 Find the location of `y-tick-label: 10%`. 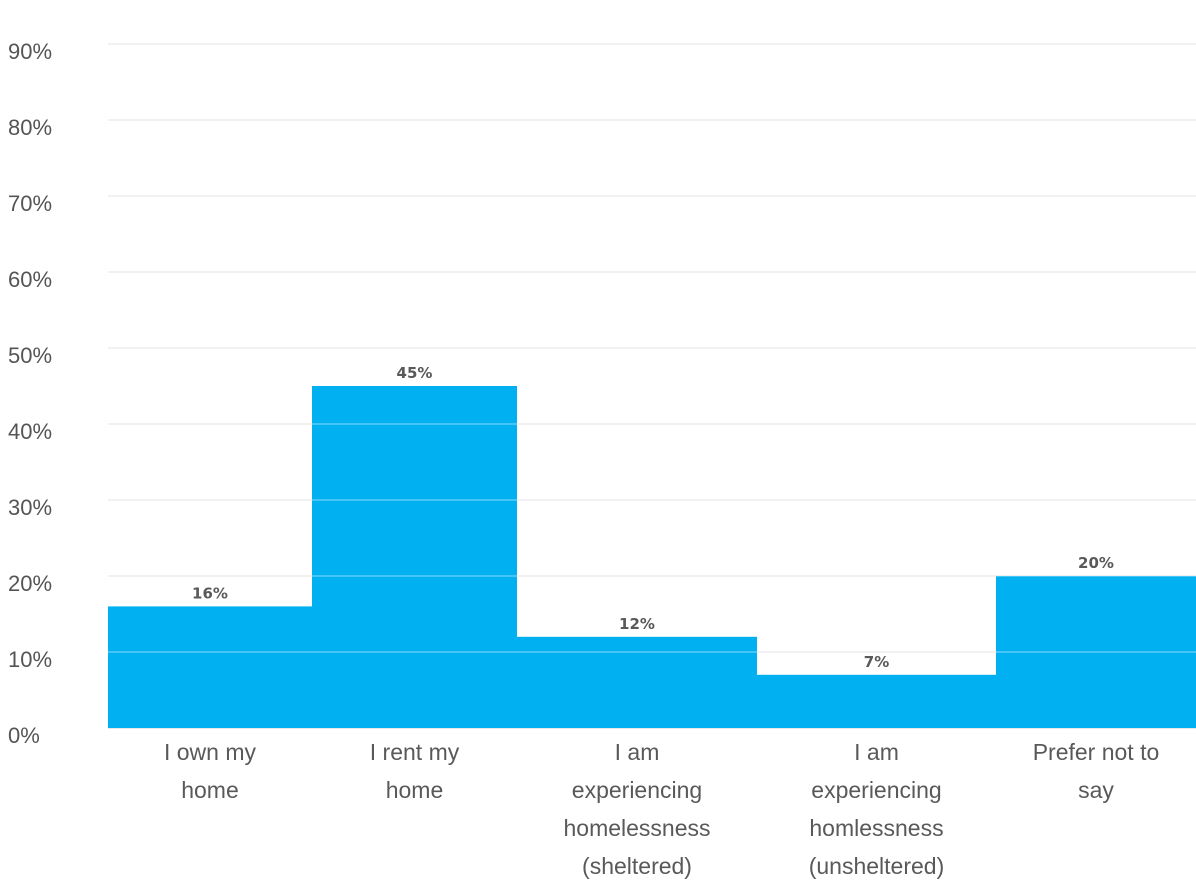

y-tick-label: 10% is located at coordinates (30, 659).